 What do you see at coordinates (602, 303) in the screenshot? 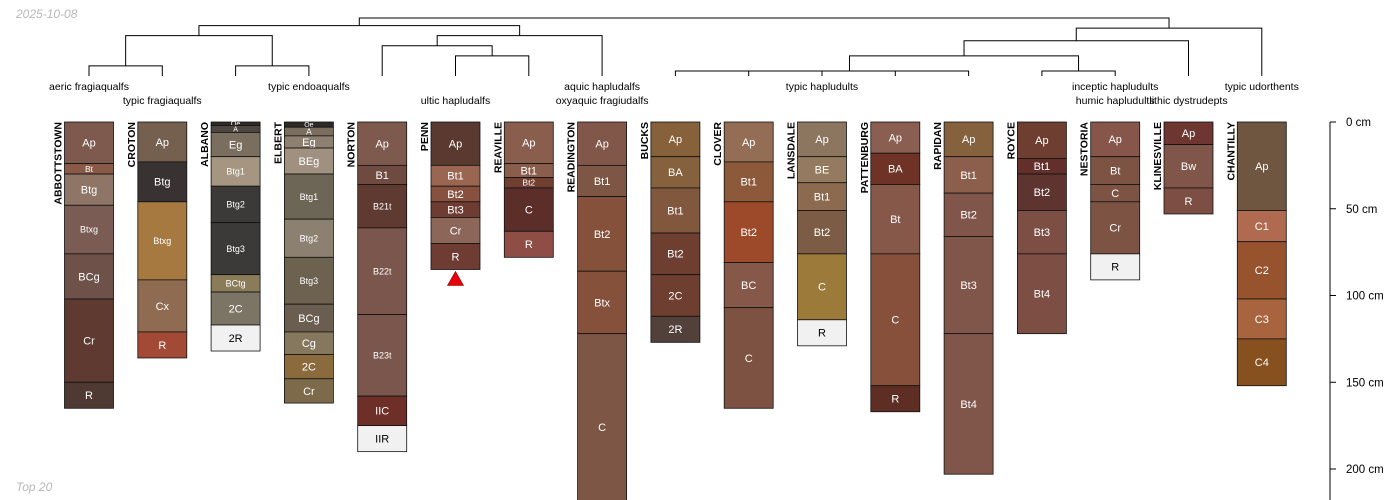
I see `horizon-label: Btx` at bounding box center [602, 303].